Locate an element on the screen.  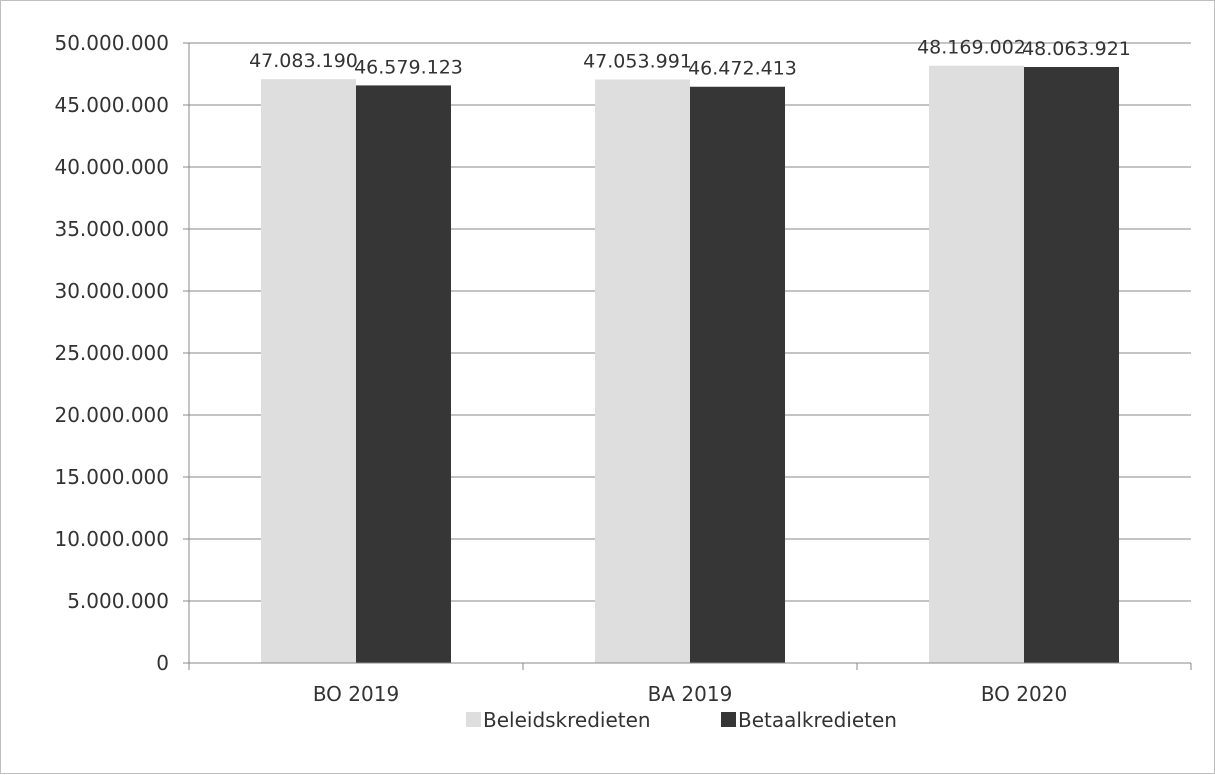
x-tick-label: BA 2019 is located at coordinates (690, 694).